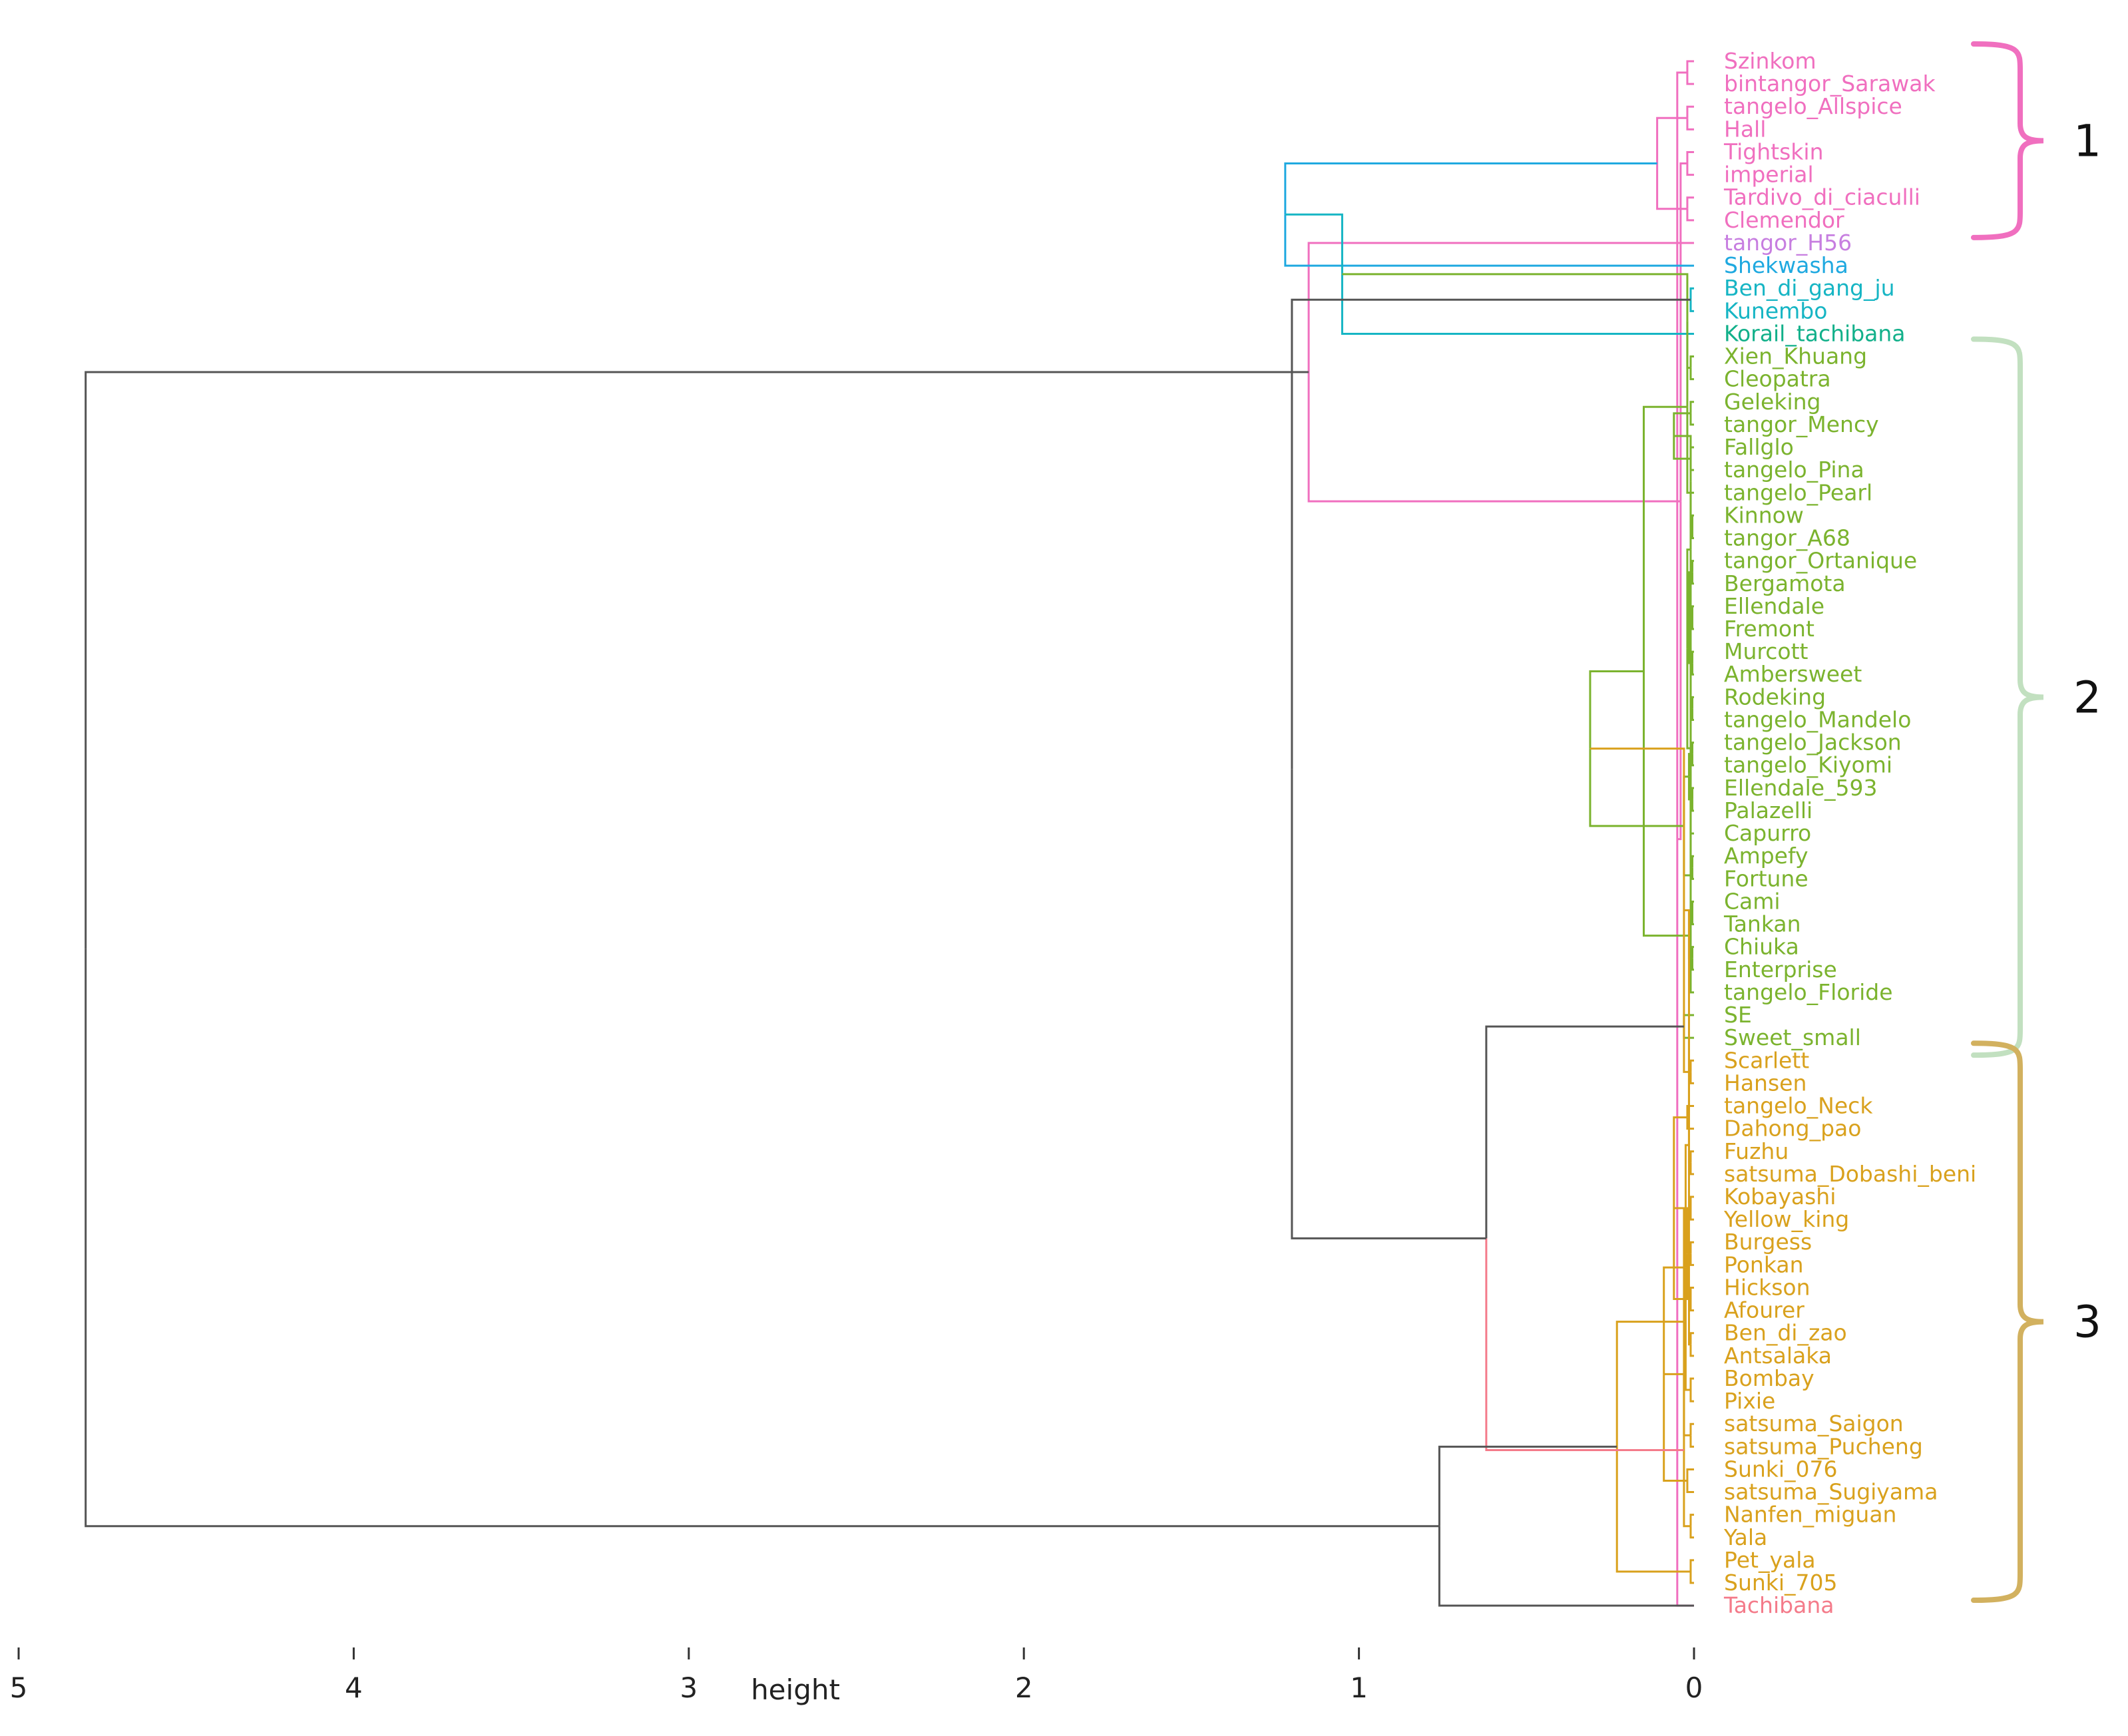 Image resolution: width=2128 pixels, height=1736 pixels. What do you see at coordinates (1775, 311) in the screenshot?
I see `leaf-label: Kunembo` at bounding box center [1775, 311].